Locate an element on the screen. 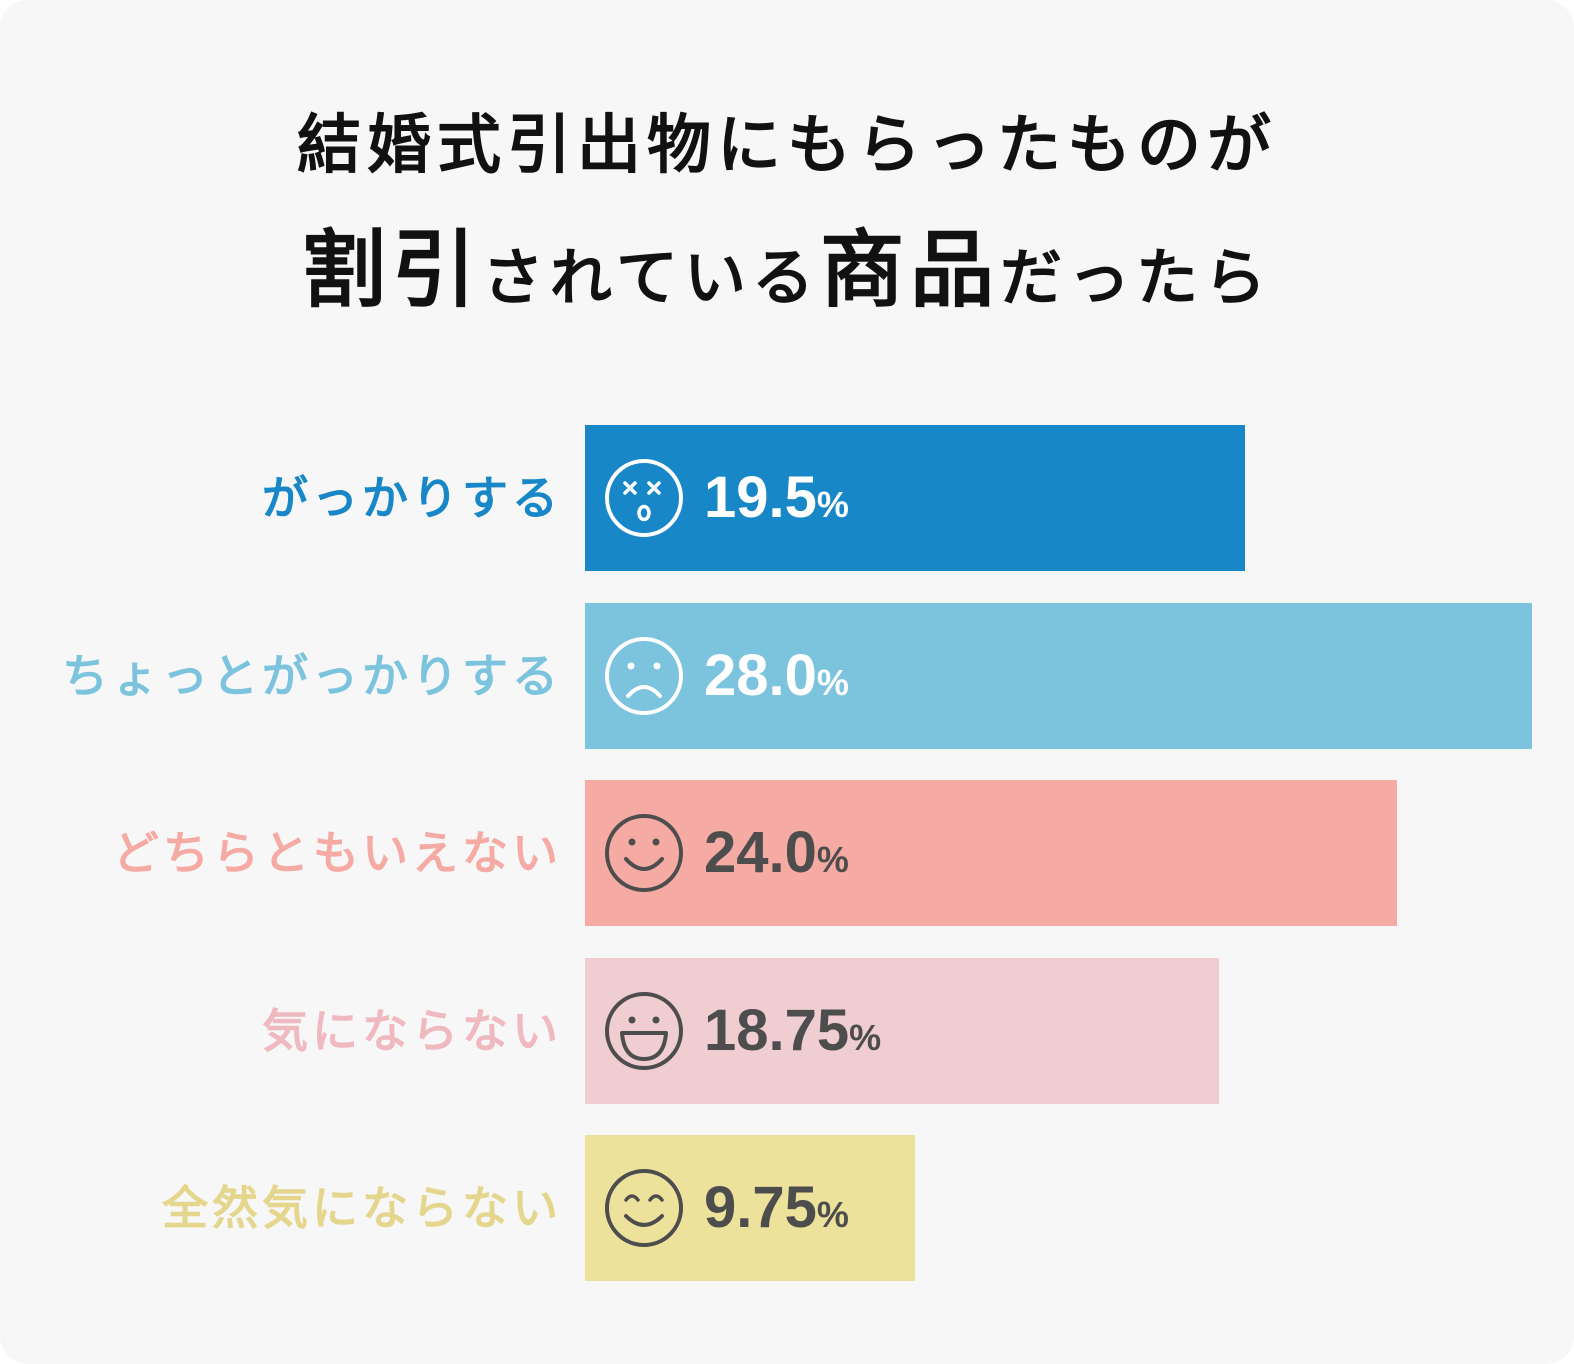 The image size is (1574, 1364). category-label: 全然気にならない is located at coordinates (362, 1208).